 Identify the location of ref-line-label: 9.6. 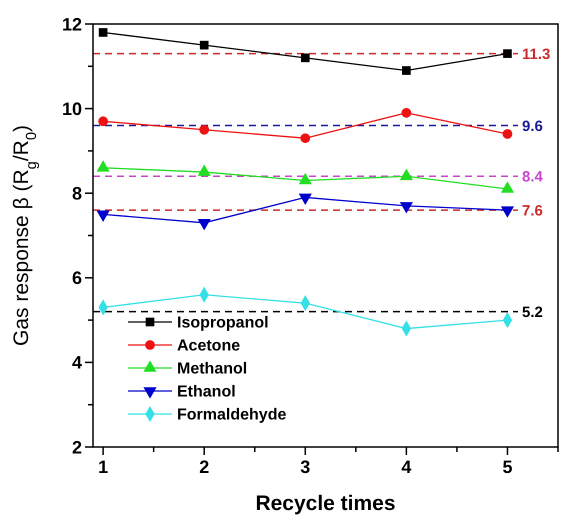
(532, 126).